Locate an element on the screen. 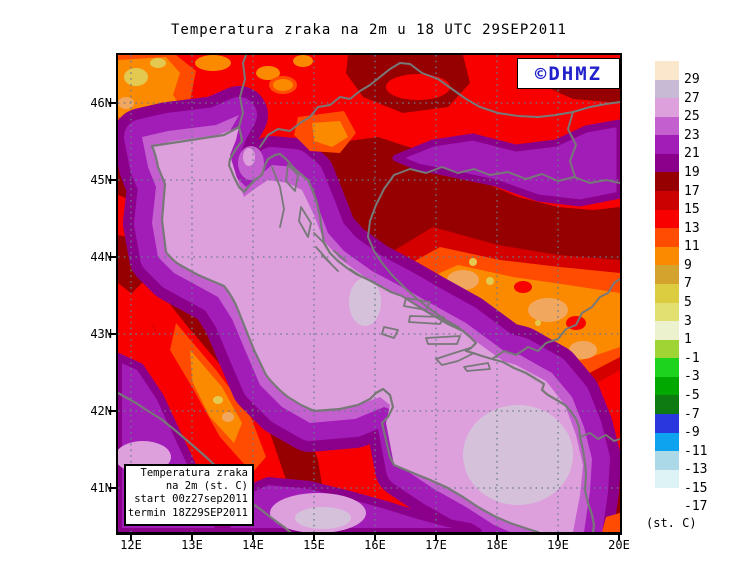 This screenshot has width=740, height=582. y-axis-label-45N: 45N is located at coordinates (101, 180).